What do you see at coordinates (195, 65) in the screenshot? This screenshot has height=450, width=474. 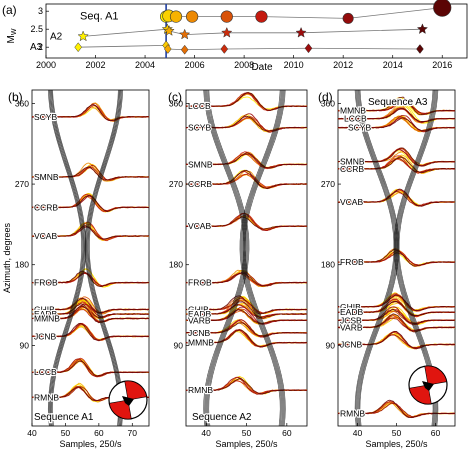 I see `x-tick-label: 2006` at bounding box center [195, 65].